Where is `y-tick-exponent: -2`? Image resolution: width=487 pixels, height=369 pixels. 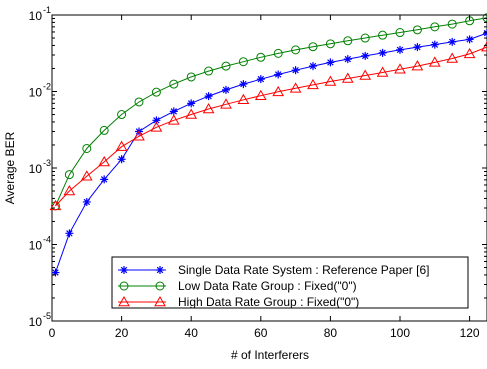 y-tick-exponent: -2 is located at coordinates (47, 87).